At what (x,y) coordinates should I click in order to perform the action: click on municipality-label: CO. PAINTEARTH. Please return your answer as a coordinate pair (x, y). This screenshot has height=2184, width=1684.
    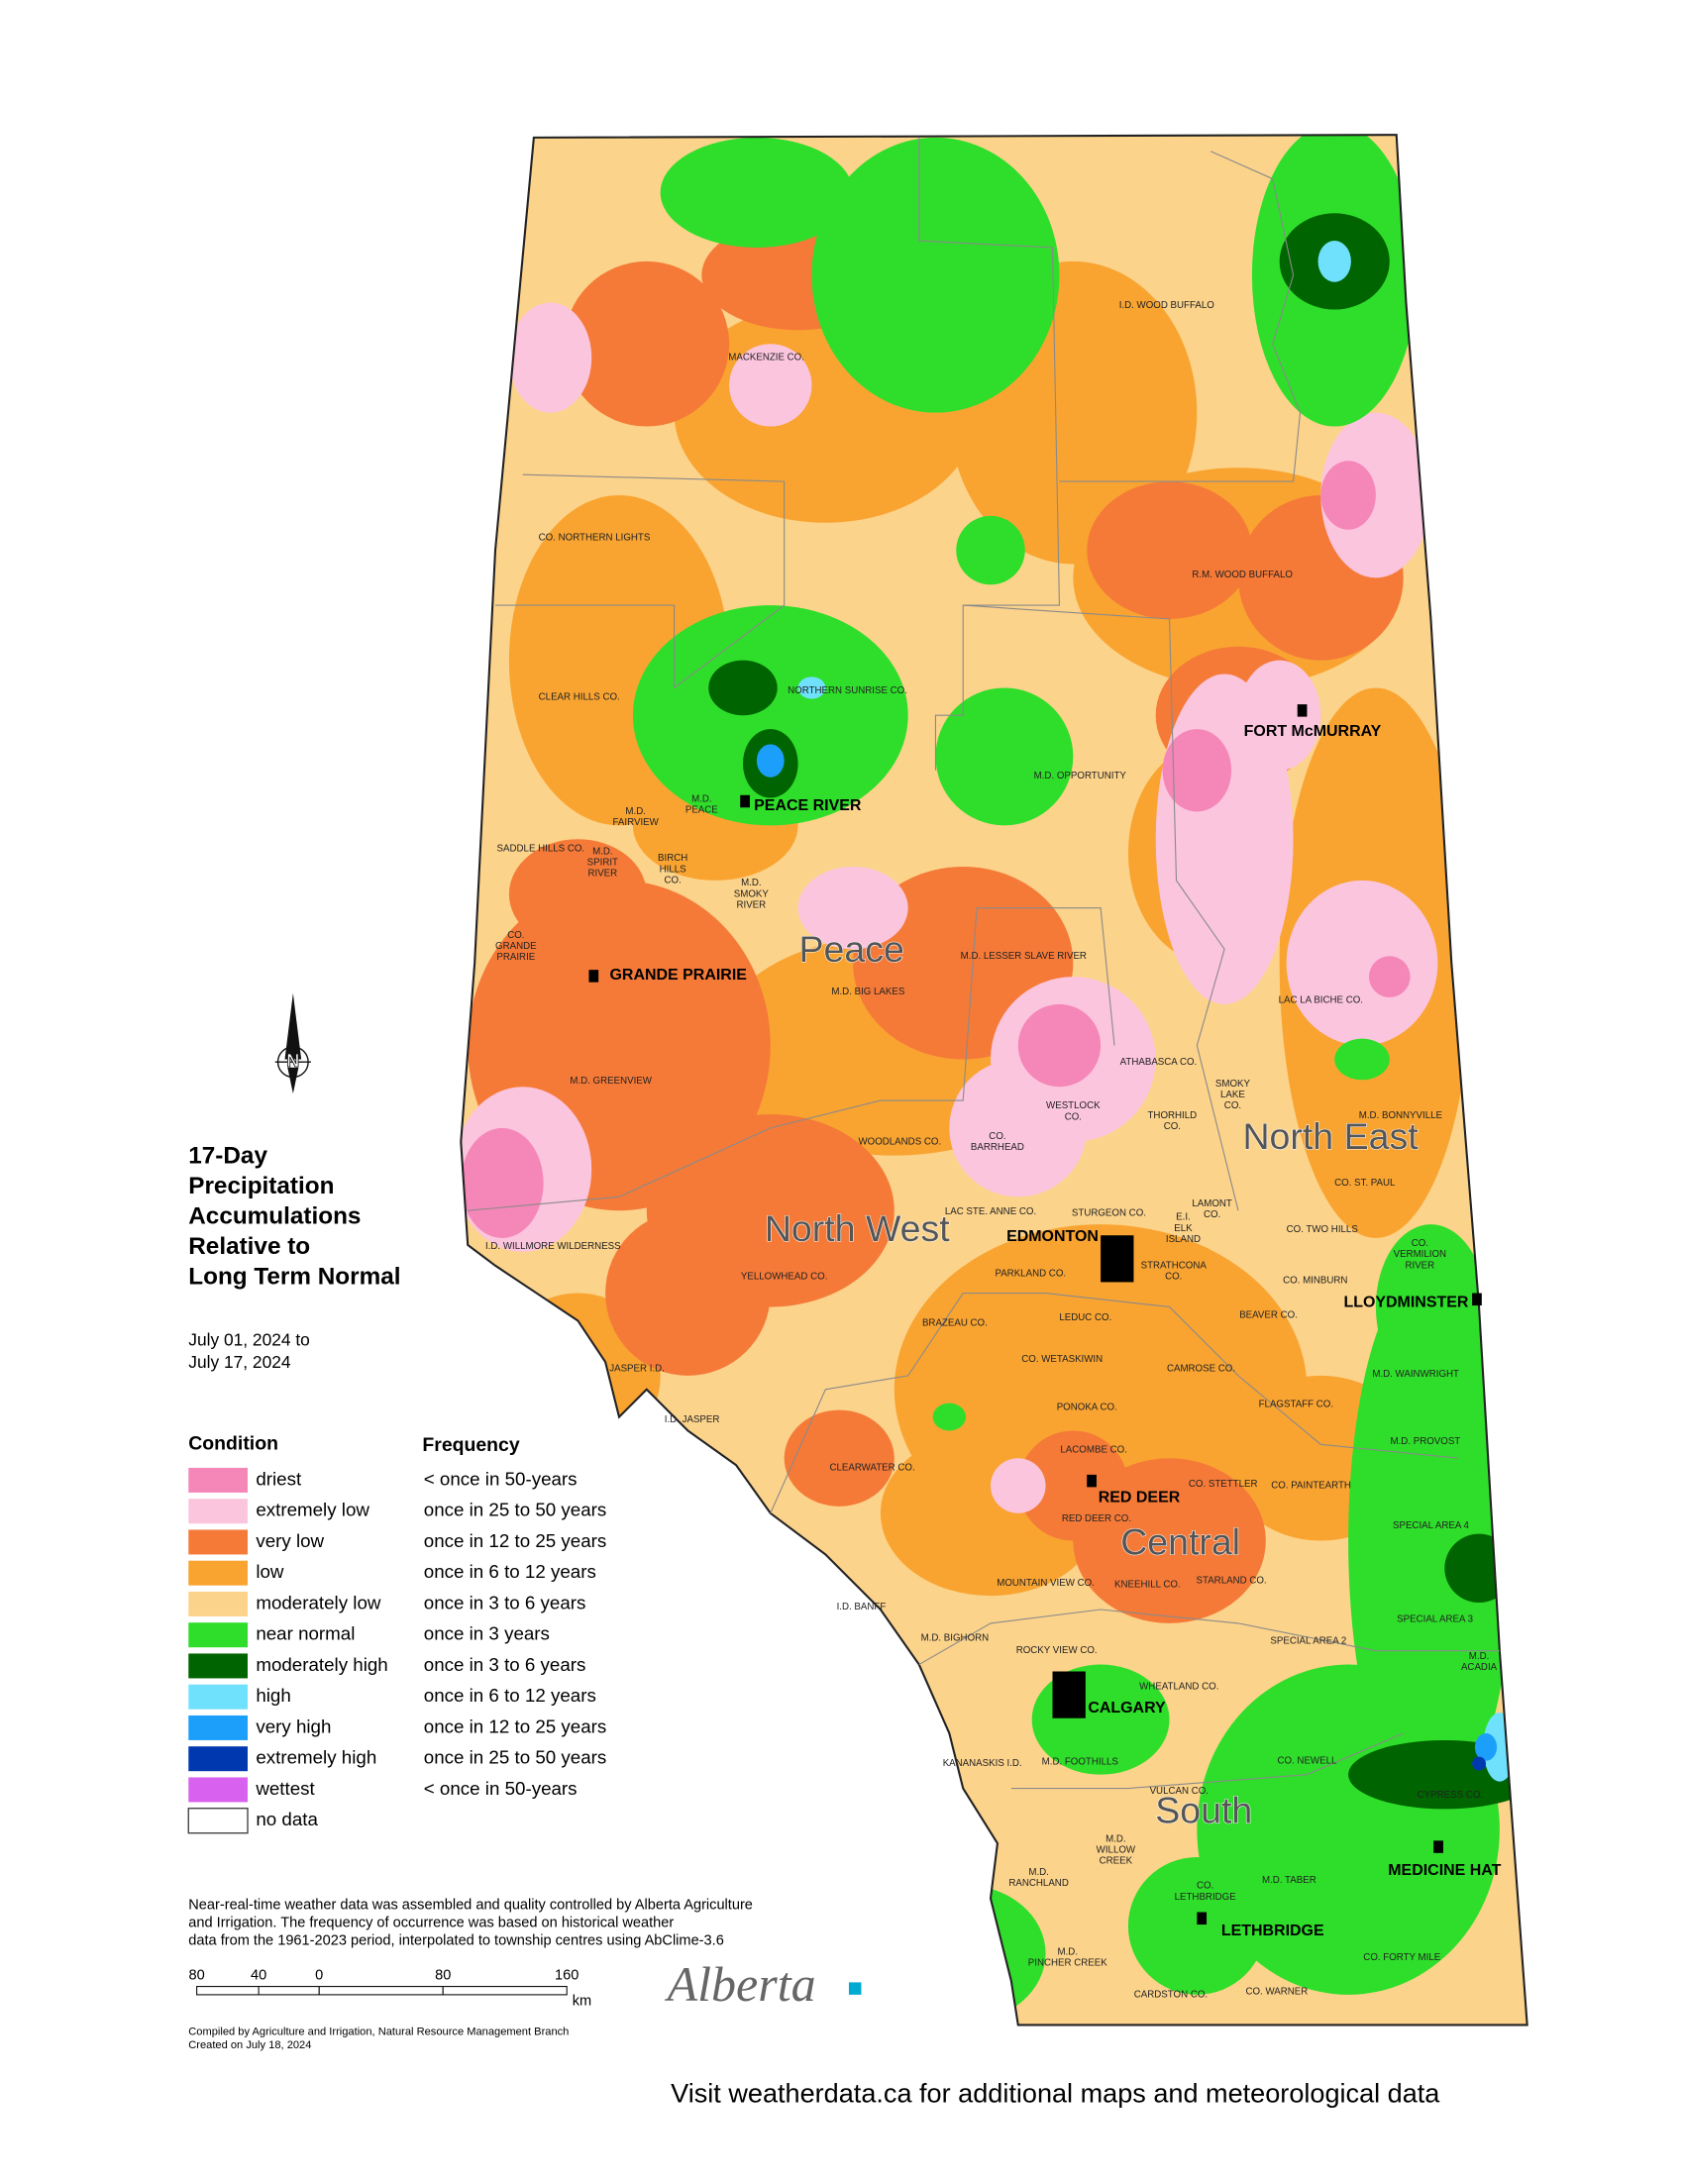
    Looking at the image, I should click on (1311, 1486).